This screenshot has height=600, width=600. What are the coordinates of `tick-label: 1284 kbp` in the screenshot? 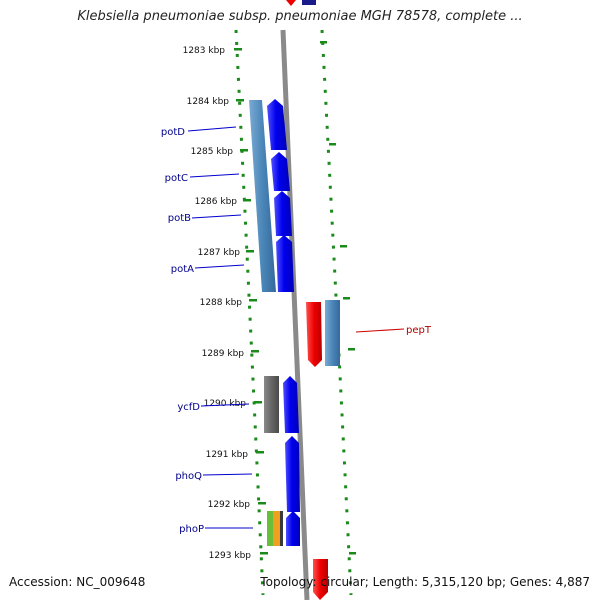 It's located at (208, 102).